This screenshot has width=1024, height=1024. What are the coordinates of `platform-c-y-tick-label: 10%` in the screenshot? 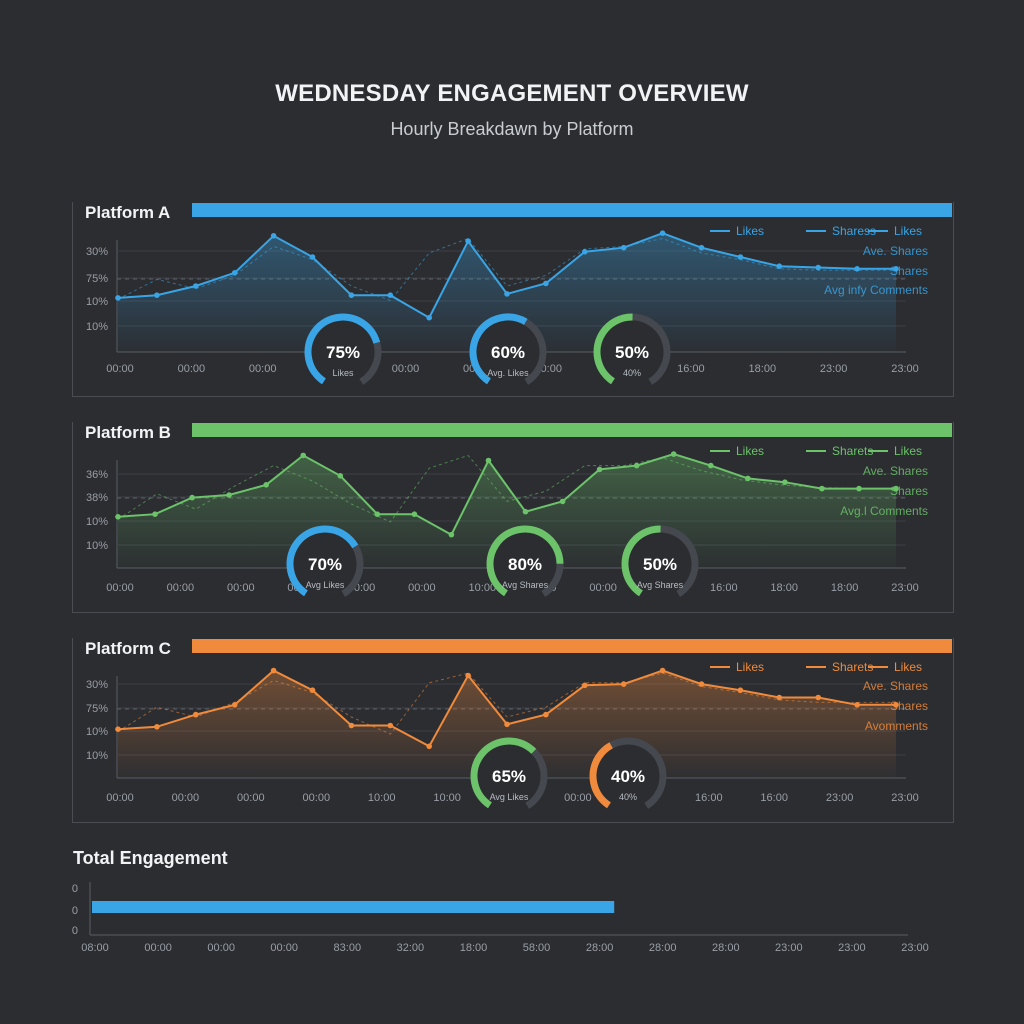 It's located at (97, 756).